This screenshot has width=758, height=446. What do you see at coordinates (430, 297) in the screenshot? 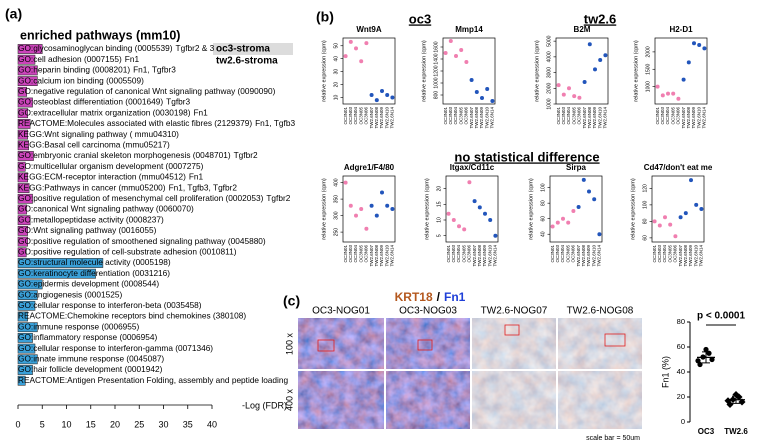
I see `stain-title: KRT18 /Fn1` at bounding box center [430, 297].